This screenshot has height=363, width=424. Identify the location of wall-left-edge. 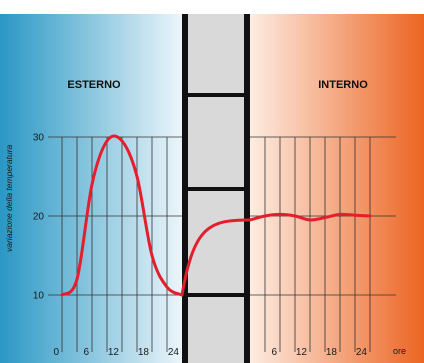
(185, 188).